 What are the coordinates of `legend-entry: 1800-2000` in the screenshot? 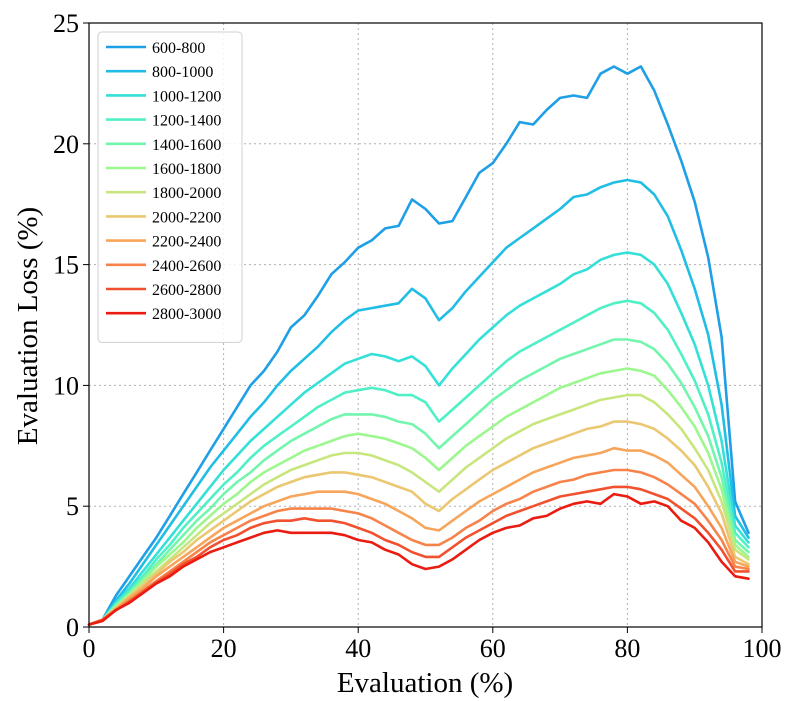 It's located at (186, 193).